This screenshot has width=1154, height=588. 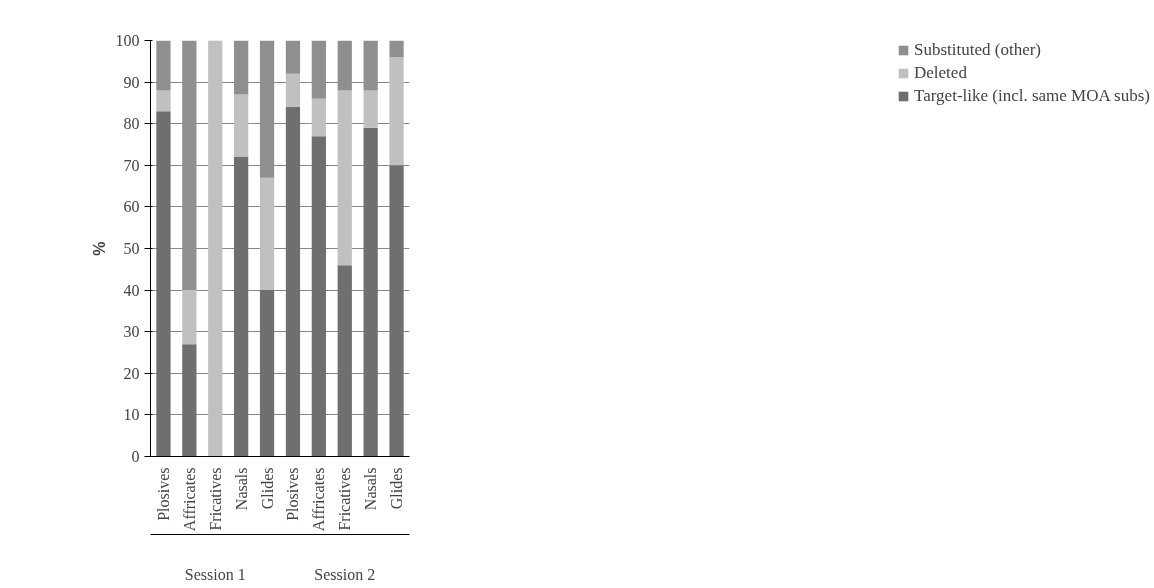 I want to click on y-tick-label: 80, so click(x=131, y=124).